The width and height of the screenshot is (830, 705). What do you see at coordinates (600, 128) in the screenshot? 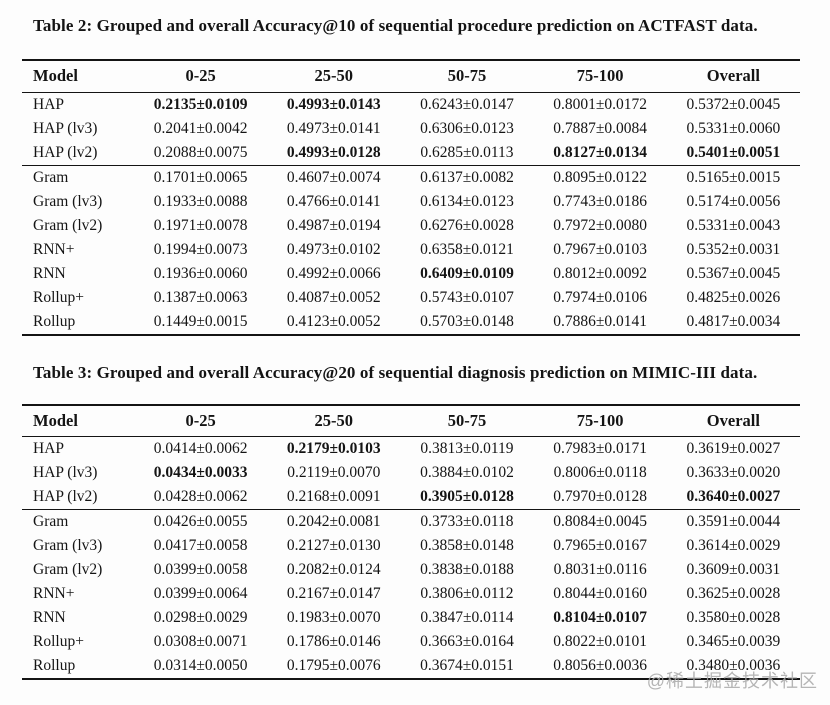
I see `value-cell: 0.7887±0.0084` at bounding box center [600, 128].